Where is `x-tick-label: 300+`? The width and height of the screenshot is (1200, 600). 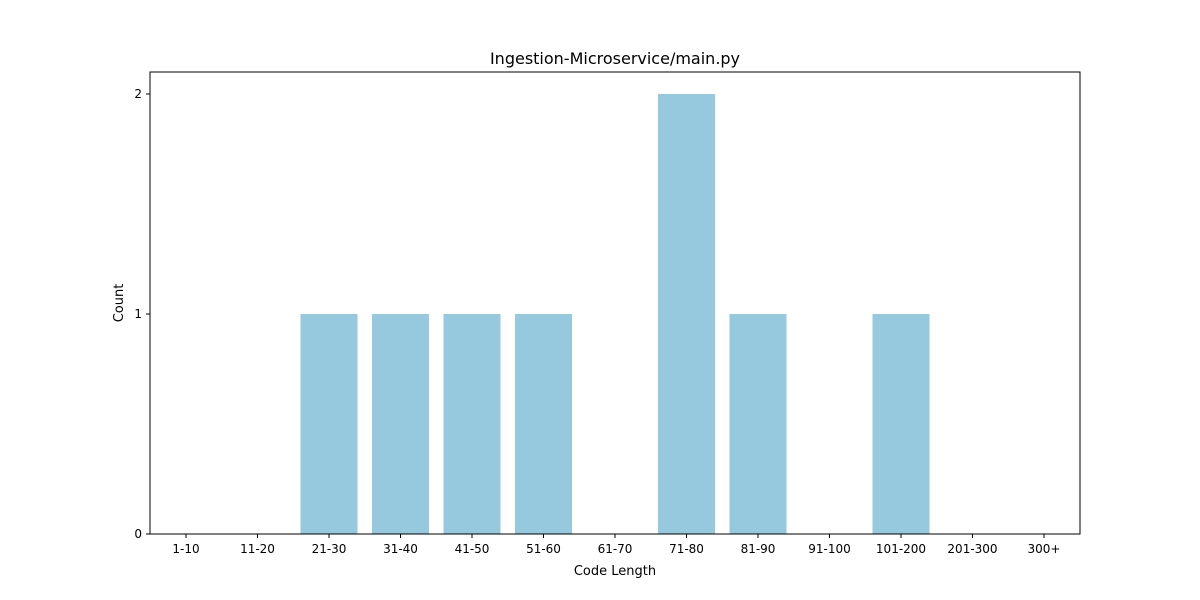 x-tick-label: 300+ is located at coordinates (1044, 549).